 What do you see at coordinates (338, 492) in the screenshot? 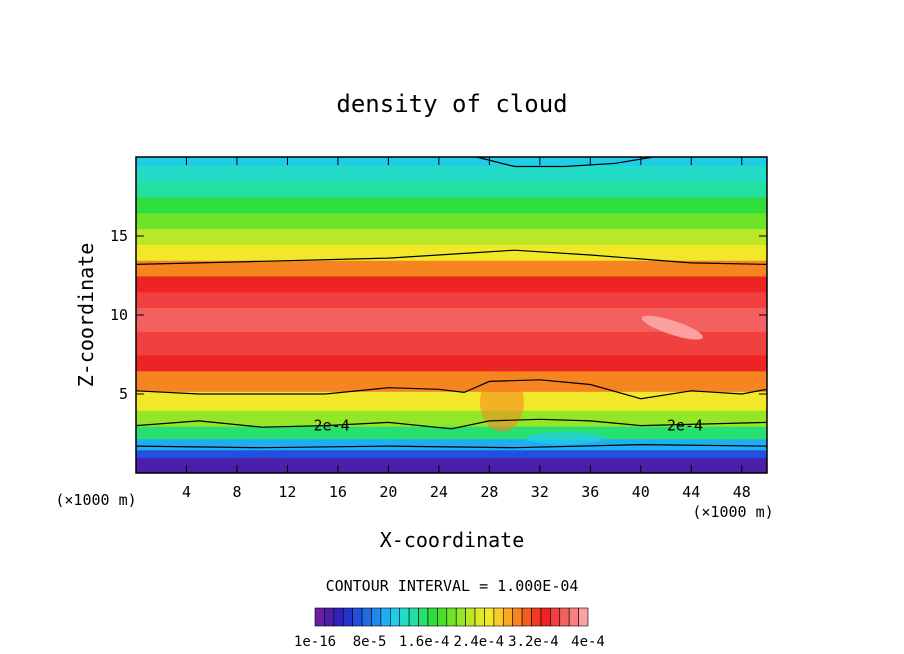
I see `x-tick-label: 16` at bounding box center [338, 492].